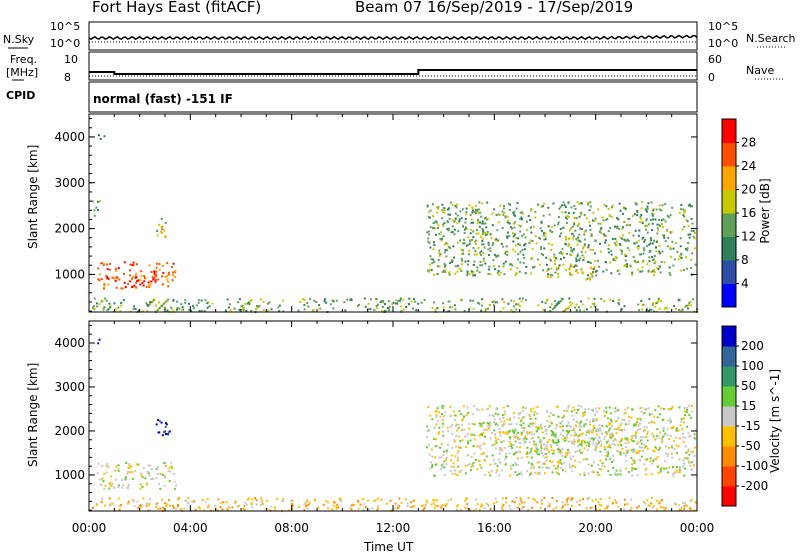  What do you see at coordinates (729, 154) in the screenshot?
I see `colorbar-segment` at bounding box center [729, 154].